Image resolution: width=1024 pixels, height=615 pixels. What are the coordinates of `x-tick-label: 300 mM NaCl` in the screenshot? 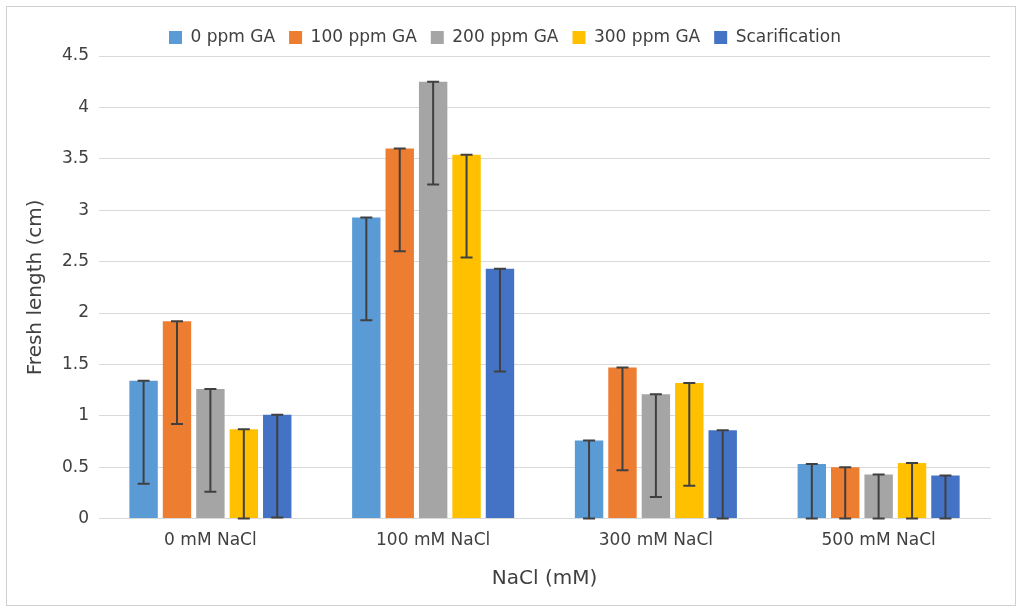 It's located at (655, 539).